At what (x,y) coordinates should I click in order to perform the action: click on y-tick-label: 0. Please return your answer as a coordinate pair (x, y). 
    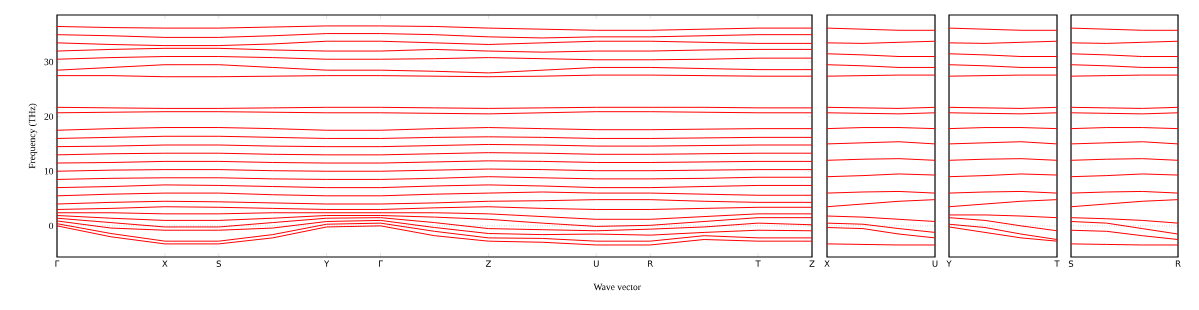
    Looking at the image, I should click on (51, 226).